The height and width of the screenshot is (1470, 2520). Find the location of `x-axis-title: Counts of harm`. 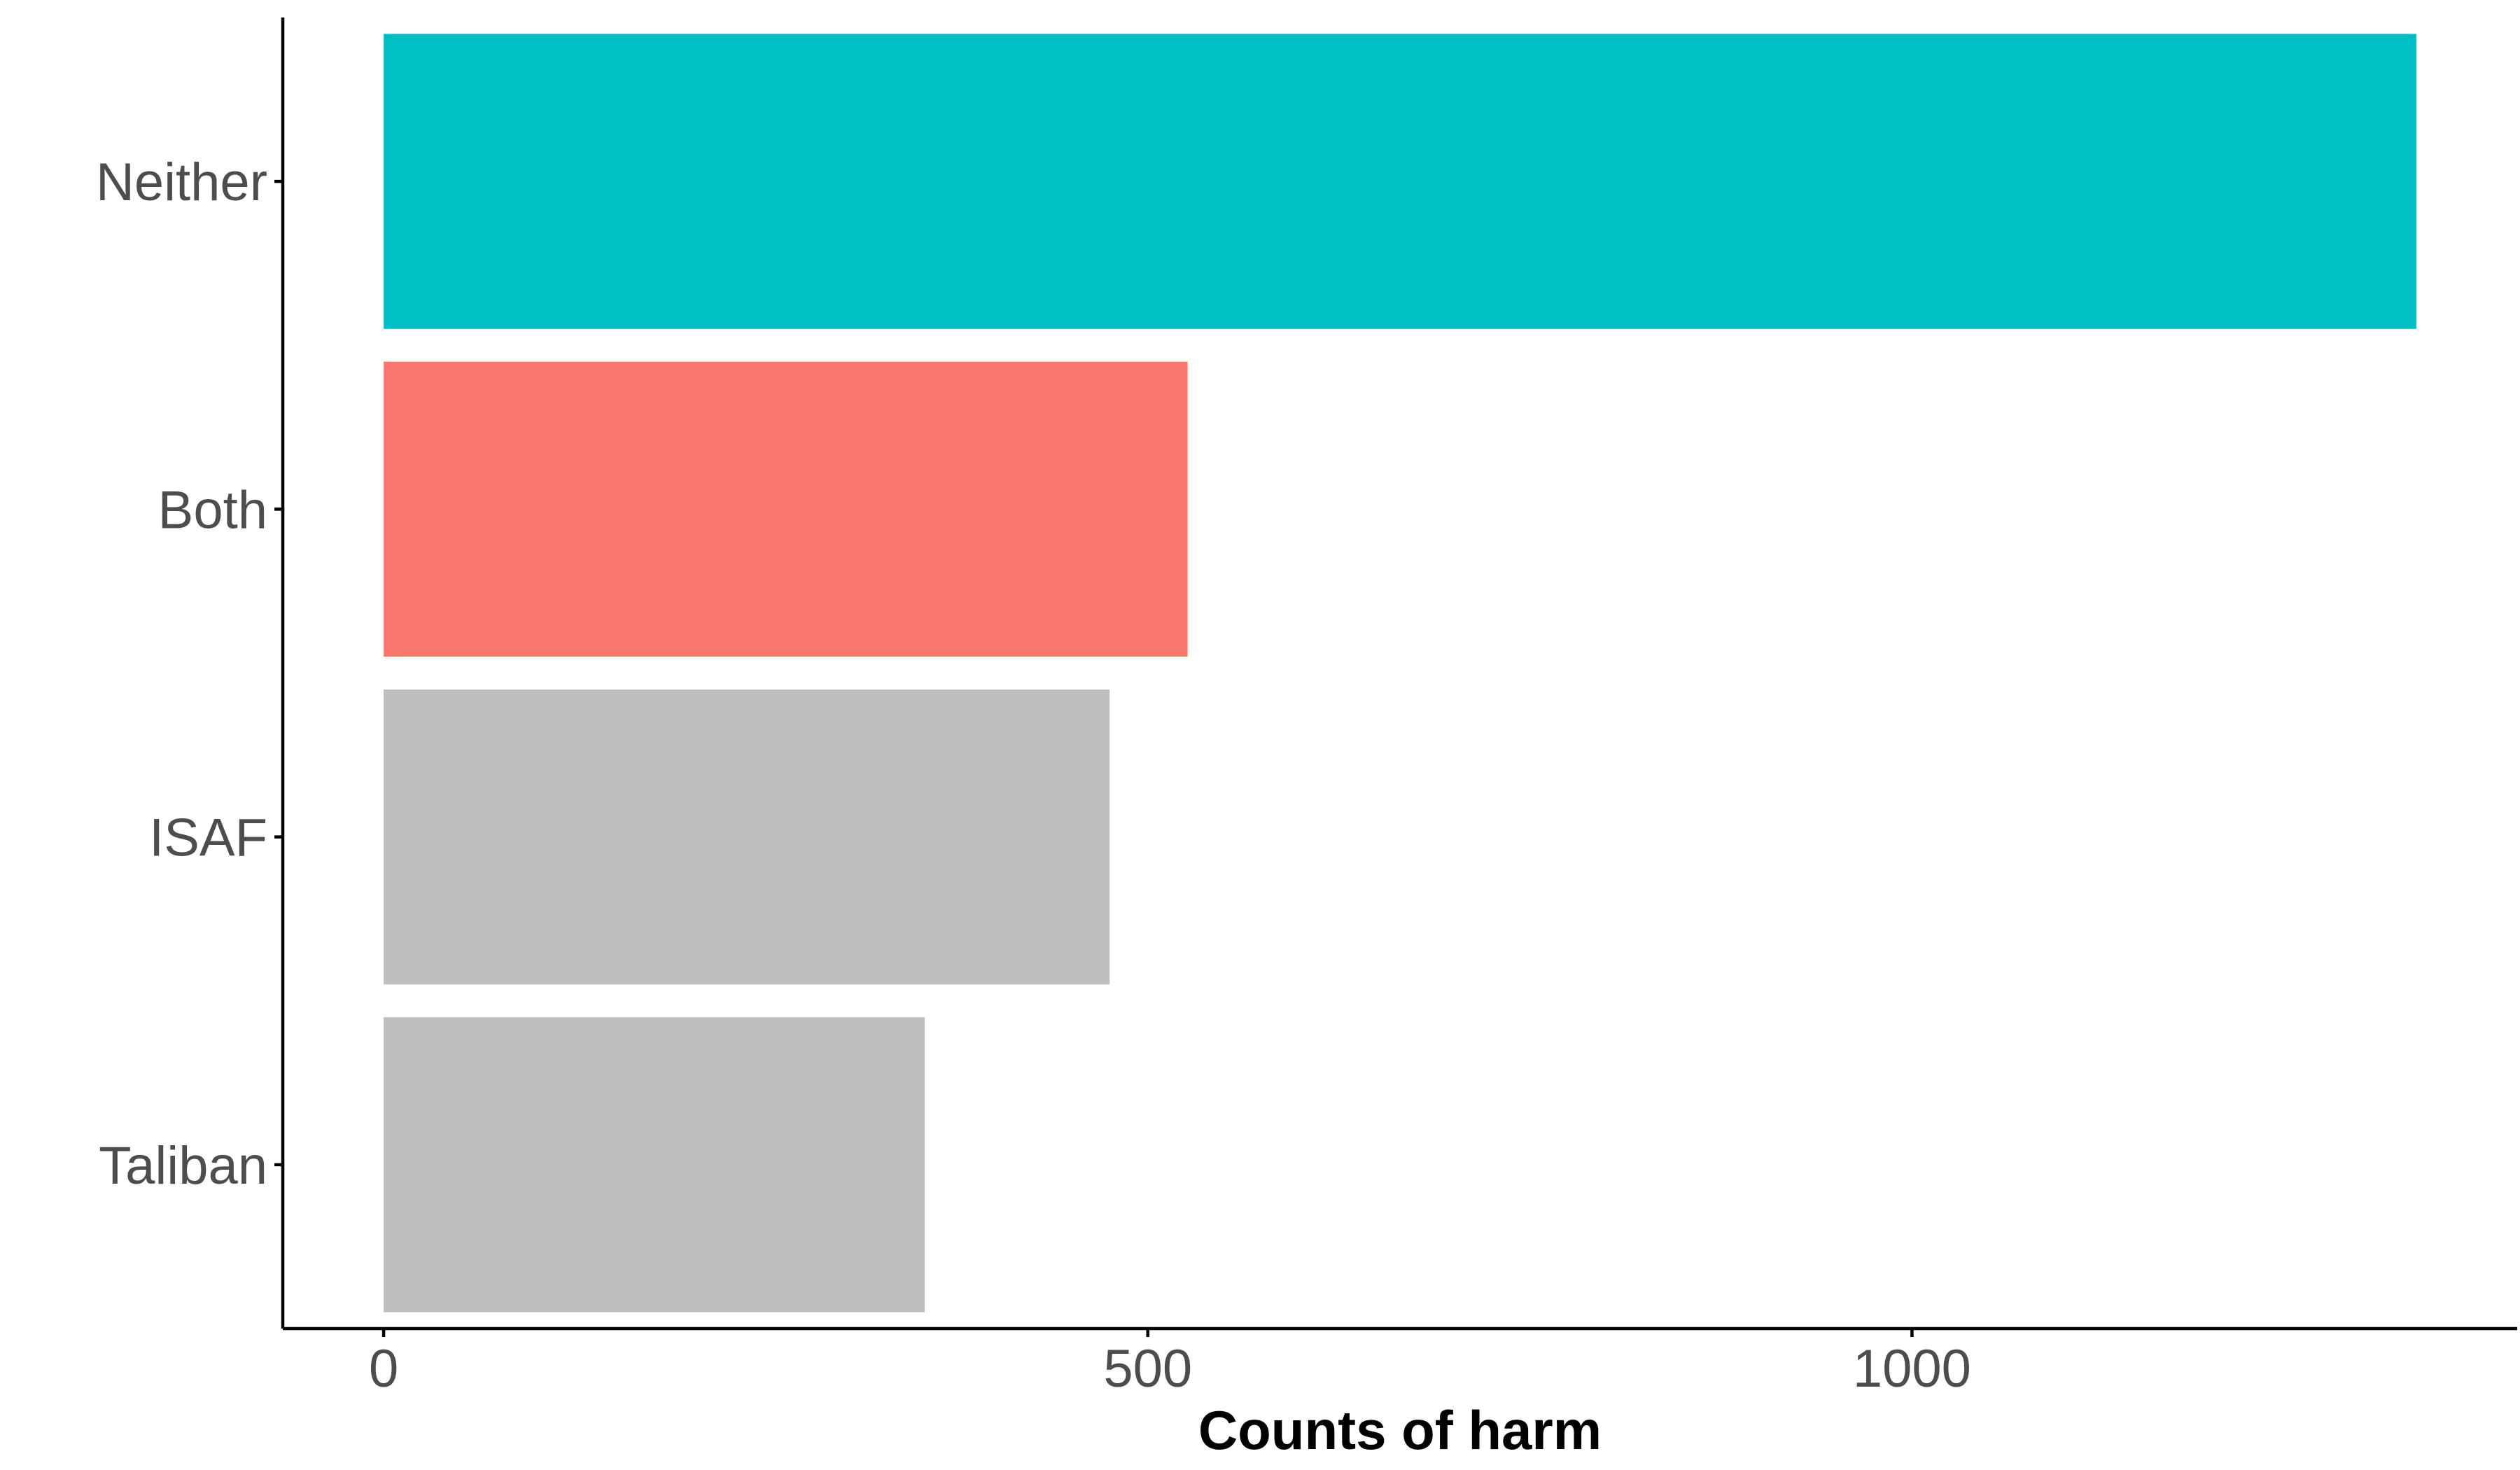

x-axis-title: Counts of harm is located at coordinates (1400, 1430).